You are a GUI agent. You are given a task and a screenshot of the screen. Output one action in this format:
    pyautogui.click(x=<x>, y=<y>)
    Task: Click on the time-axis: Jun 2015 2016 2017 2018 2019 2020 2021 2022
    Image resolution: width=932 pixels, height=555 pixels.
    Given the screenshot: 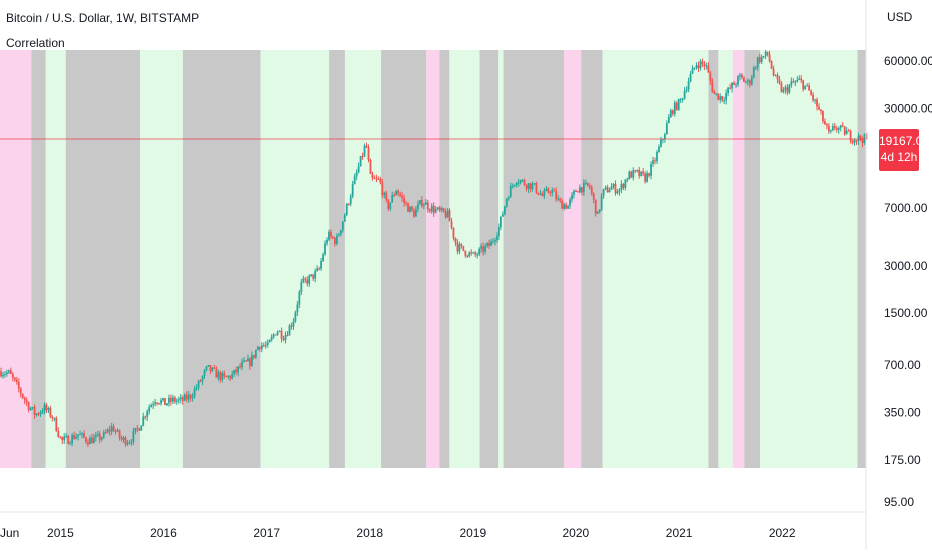 What is the action you would take?
    pyautogui.click(x=398, y=533)
    